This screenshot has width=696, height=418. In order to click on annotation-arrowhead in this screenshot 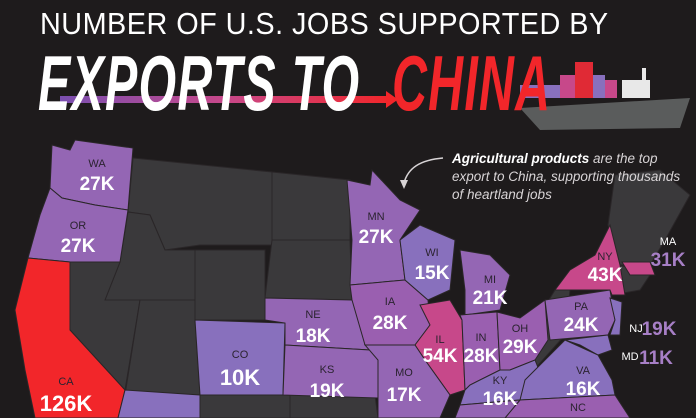, I will do `click(404, 184)`.